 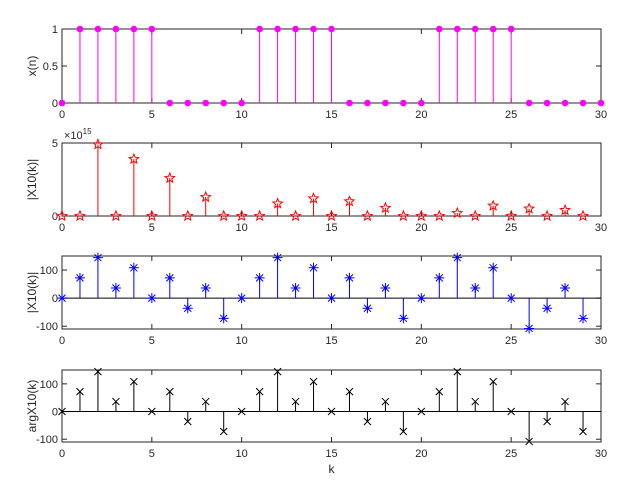 I want to click on y-tick-label: 5, so click(x=55, y=144).